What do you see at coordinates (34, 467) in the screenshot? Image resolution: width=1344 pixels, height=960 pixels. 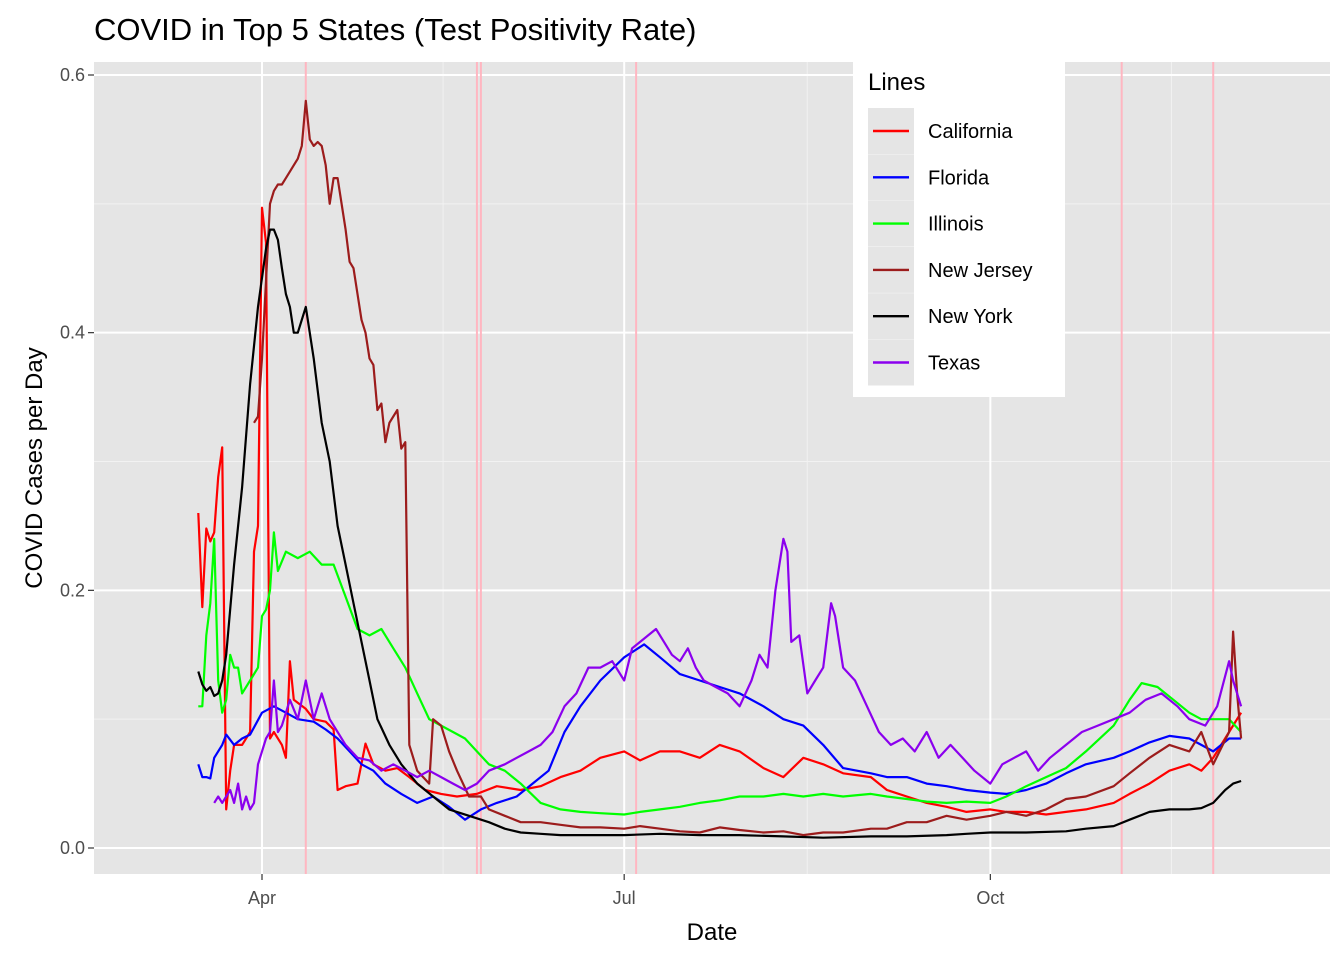 I see `y-axis-title: COVID Cases per Day` at bounding box center [34, 467].